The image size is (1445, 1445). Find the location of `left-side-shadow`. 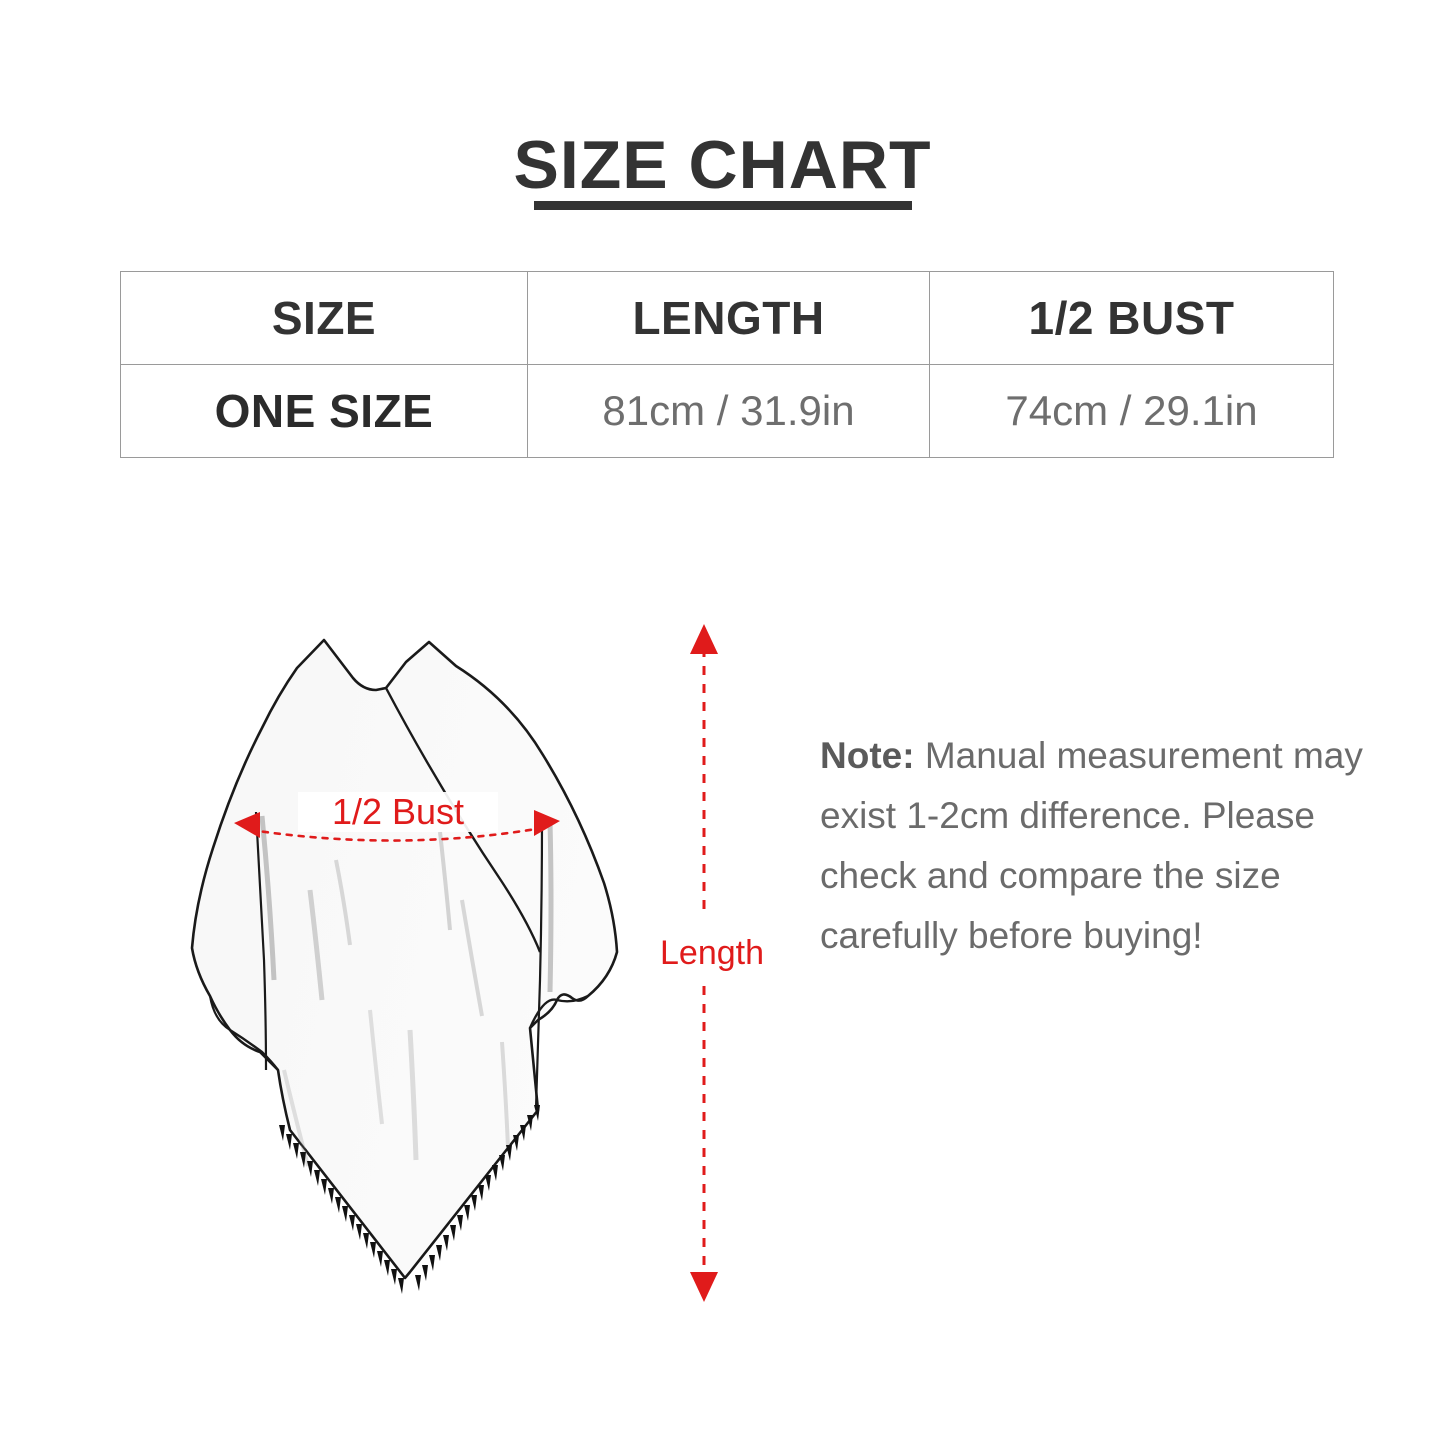

left-side-shadow is located at coordinates (268, 898).